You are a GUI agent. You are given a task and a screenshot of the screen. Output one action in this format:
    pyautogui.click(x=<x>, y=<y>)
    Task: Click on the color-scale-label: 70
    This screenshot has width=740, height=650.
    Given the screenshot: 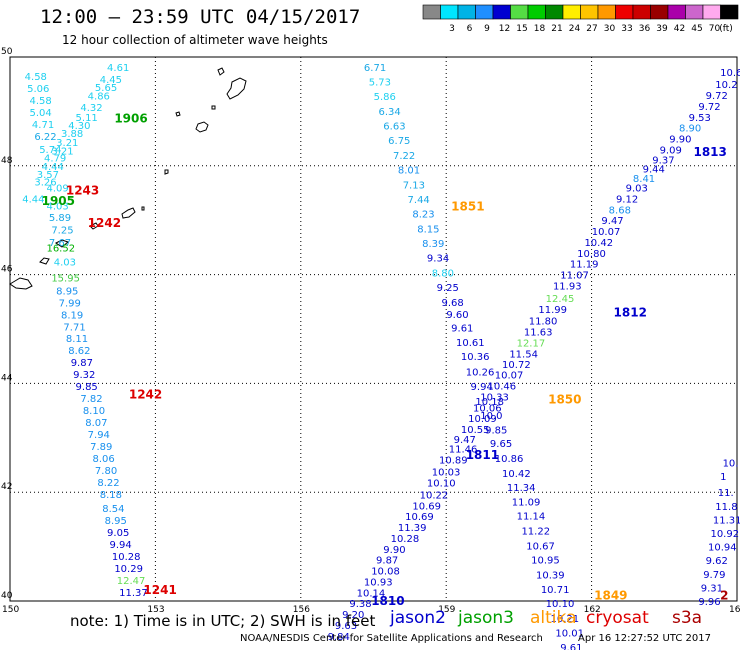 What is the action you would take?
    pyautogui.click(x=715, y=29)
    